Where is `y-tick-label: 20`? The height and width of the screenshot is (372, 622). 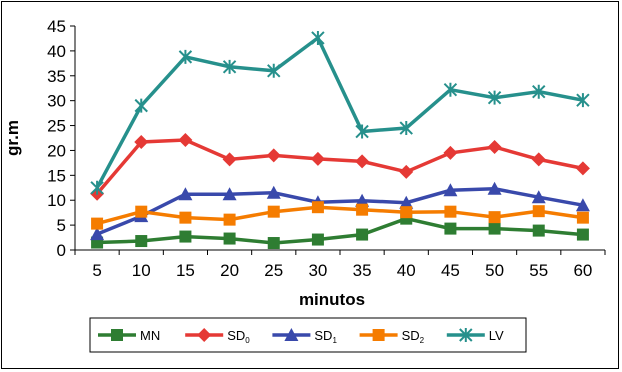
y-tick-label: 20 is located at coordinates (56, 150).